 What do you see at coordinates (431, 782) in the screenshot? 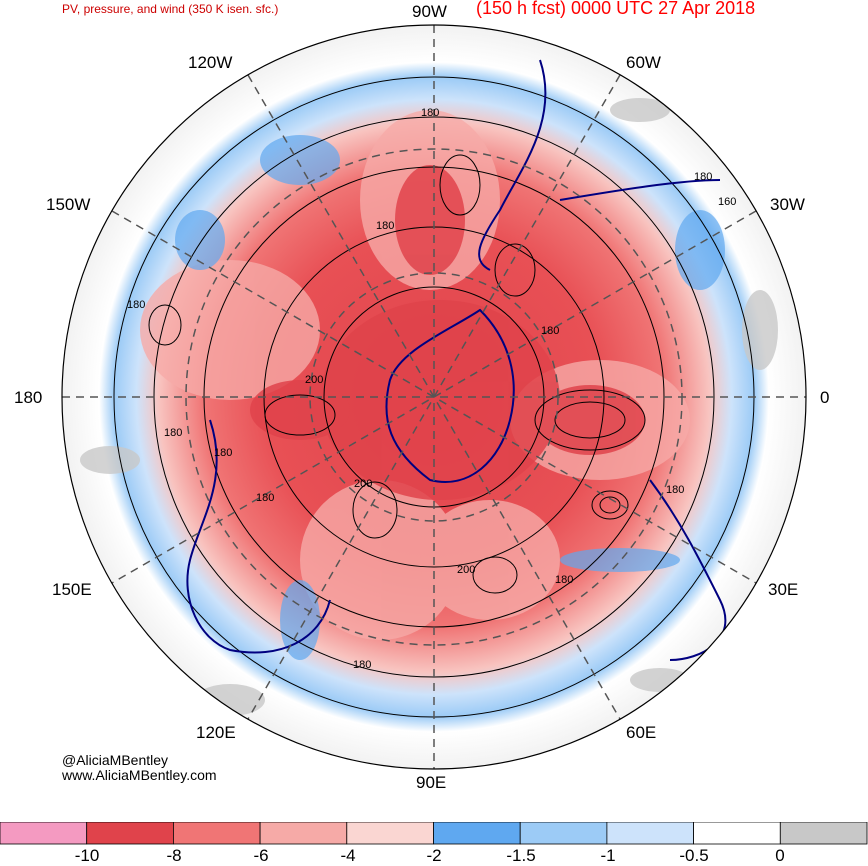
I see `lon-label-90e: 90E` at bounding box center [431, 782].